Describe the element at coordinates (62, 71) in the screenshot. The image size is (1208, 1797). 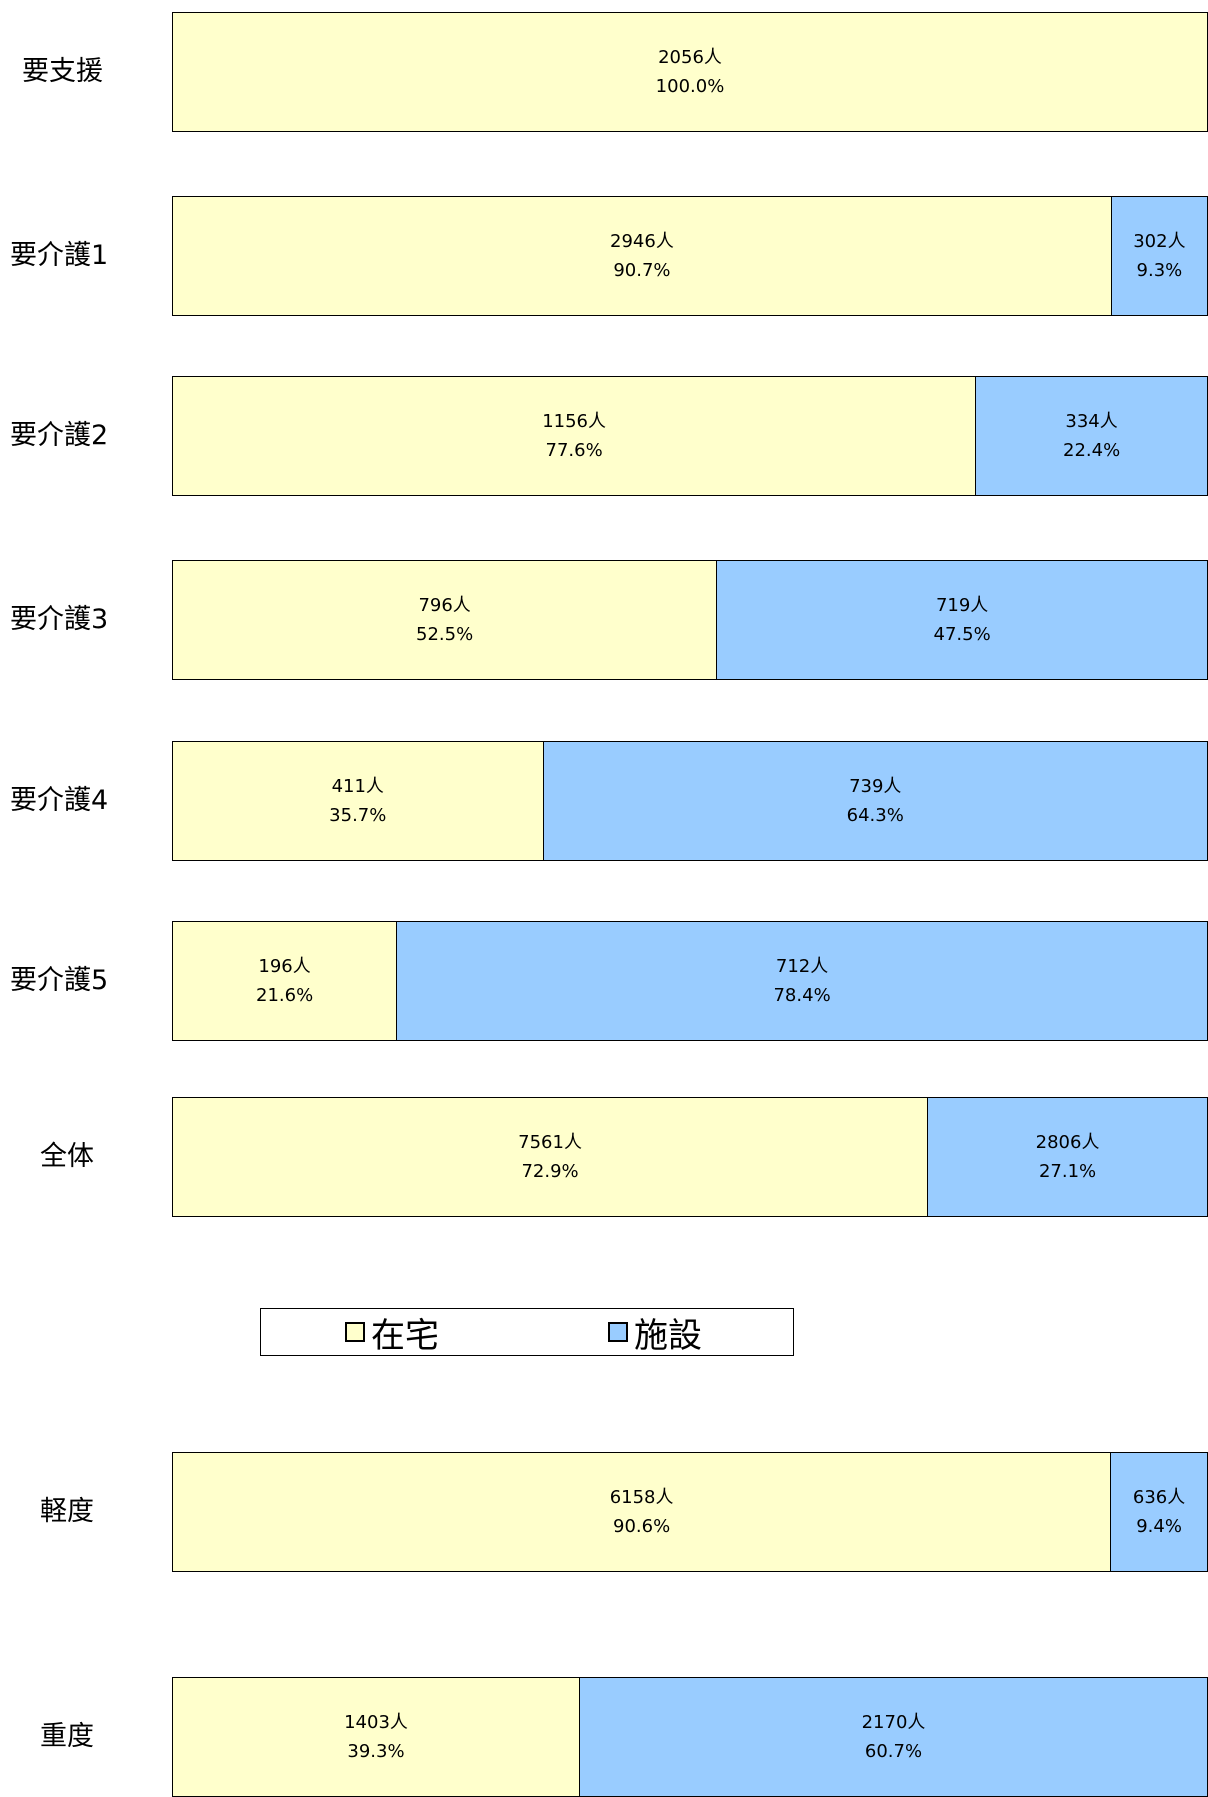
I see `category-label: 要支援` at that location.